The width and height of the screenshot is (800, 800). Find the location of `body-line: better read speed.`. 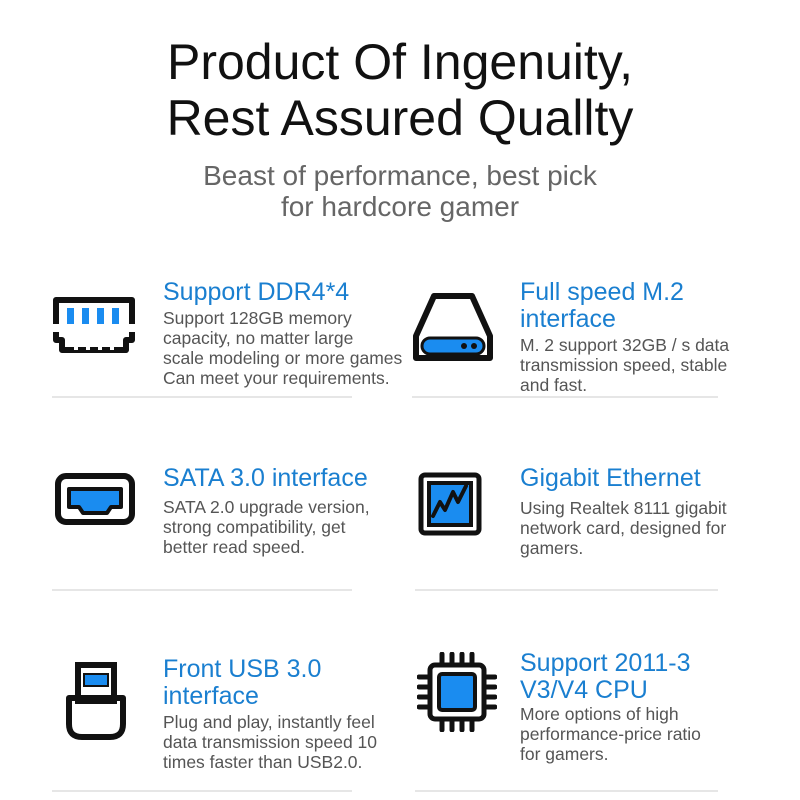

body-line: better read speed. is located at coordinates (234, 547).